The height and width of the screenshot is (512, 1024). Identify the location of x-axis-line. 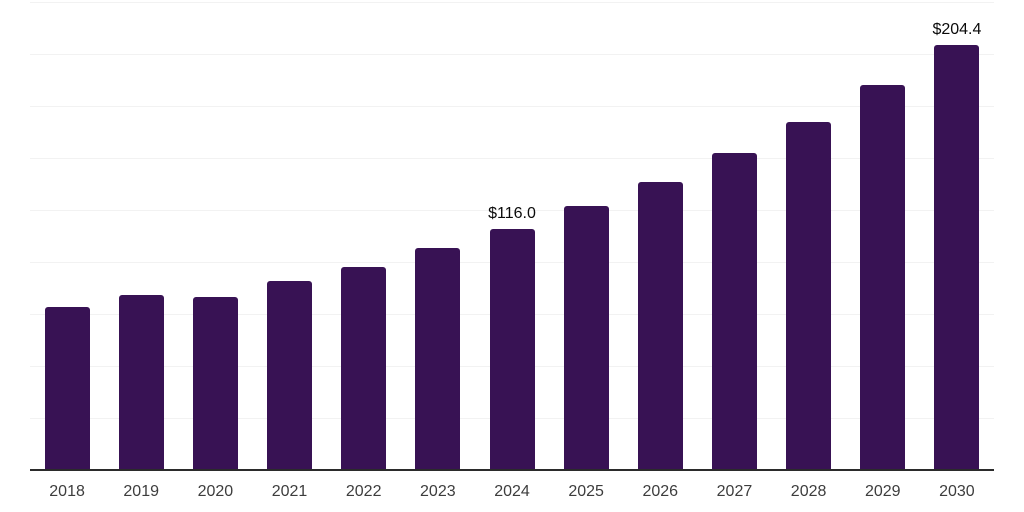
(512, 470).